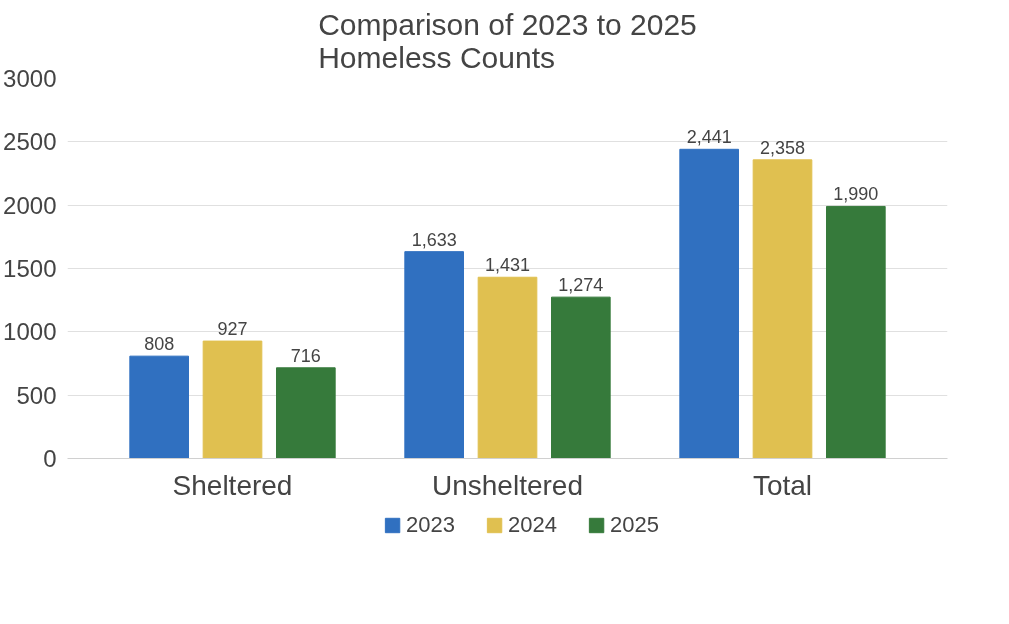 The width and height of the screenshot is (1009, 624). What do you see at coordinates (507, 40) in the screenshot?
I see `chart-title: Comparison of 2023 to 2025 Homeless Counts` at bounding box center [507, 40].